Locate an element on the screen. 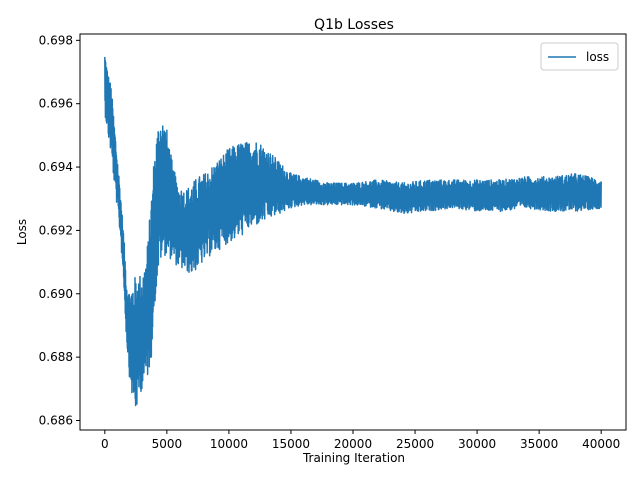  x-tick-label: 10000 is located at coordinates (229, 444).